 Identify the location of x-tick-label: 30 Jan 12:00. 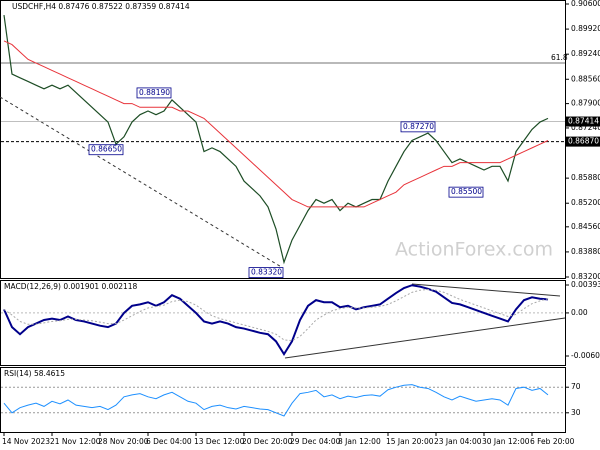
(506, 441).